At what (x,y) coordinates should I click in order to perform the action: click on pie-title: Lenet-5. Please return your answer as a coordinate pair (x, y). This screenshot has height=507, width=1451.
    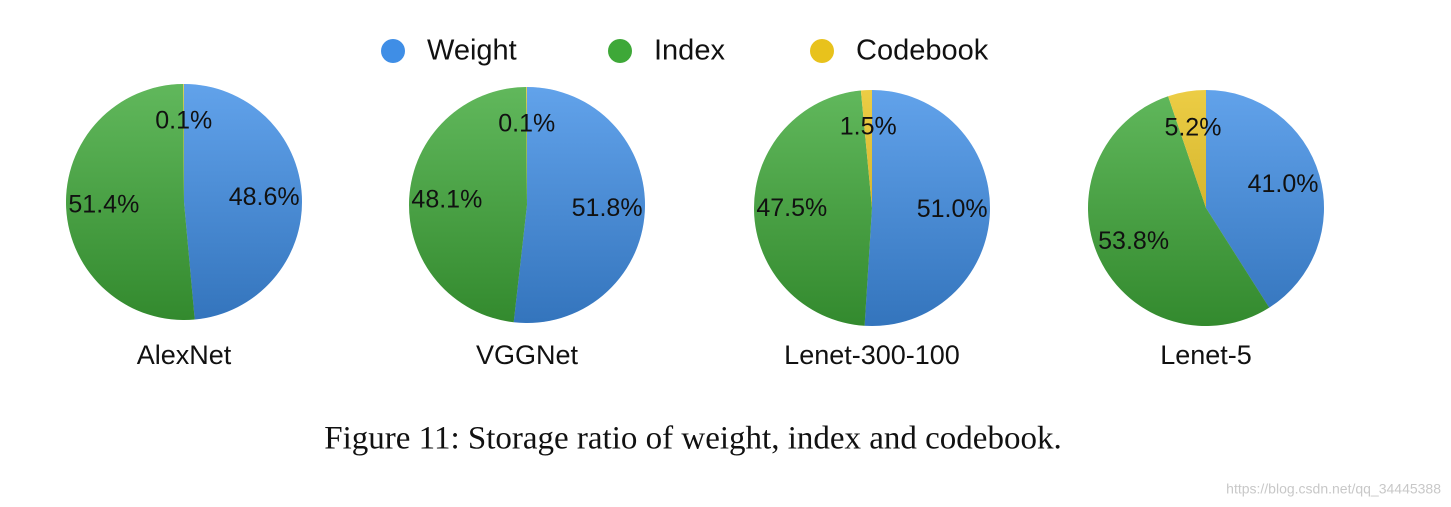
    Looking at the image, I should click on (1206, 355).